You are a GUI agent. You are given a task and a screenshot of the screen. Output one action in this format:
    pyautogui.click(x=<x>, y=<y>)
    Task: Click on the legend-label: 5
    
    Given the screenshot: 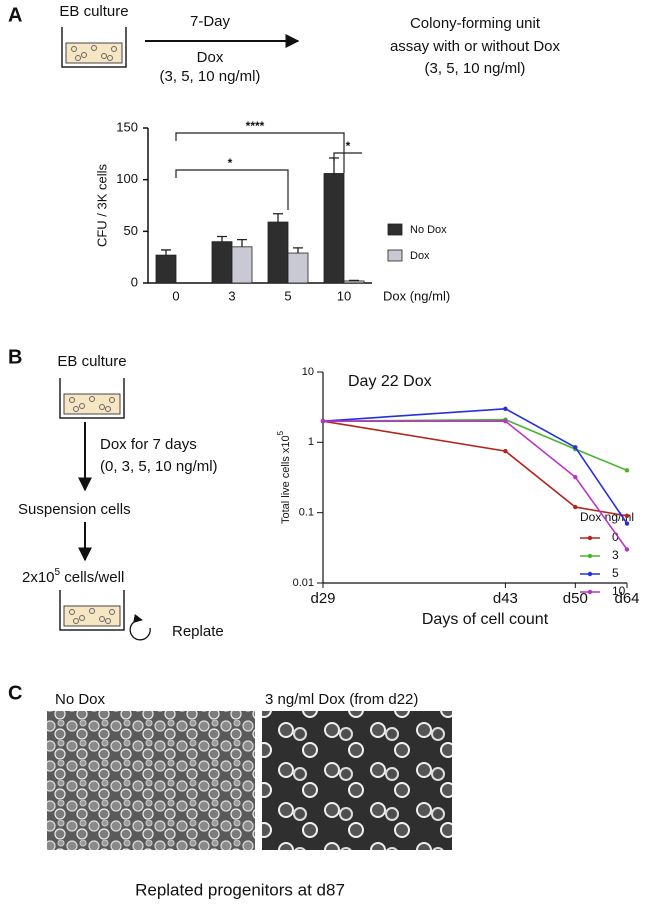 What is the action you would take?
    pyautogui.click(x=615, y=573)
    